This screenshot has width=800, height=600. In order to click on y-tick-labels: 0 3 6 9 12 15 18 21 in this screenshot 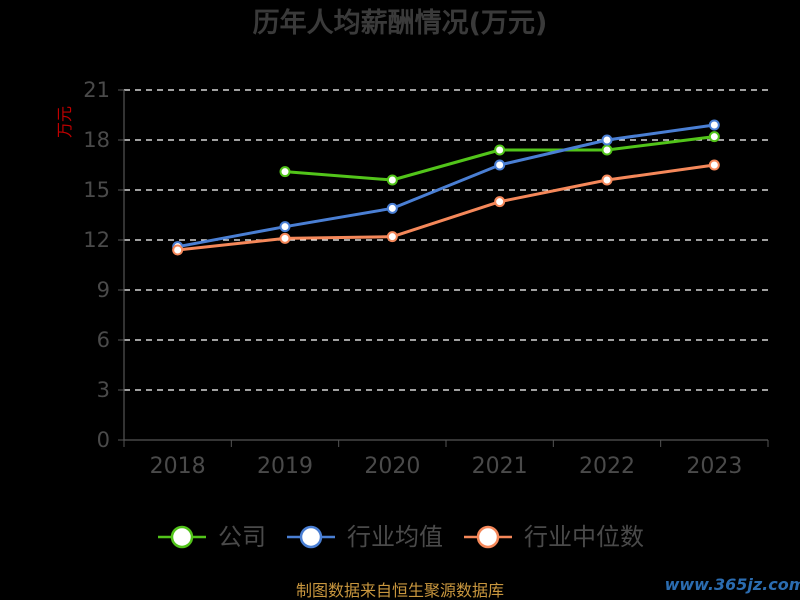, I will do `click(96, 265)`.